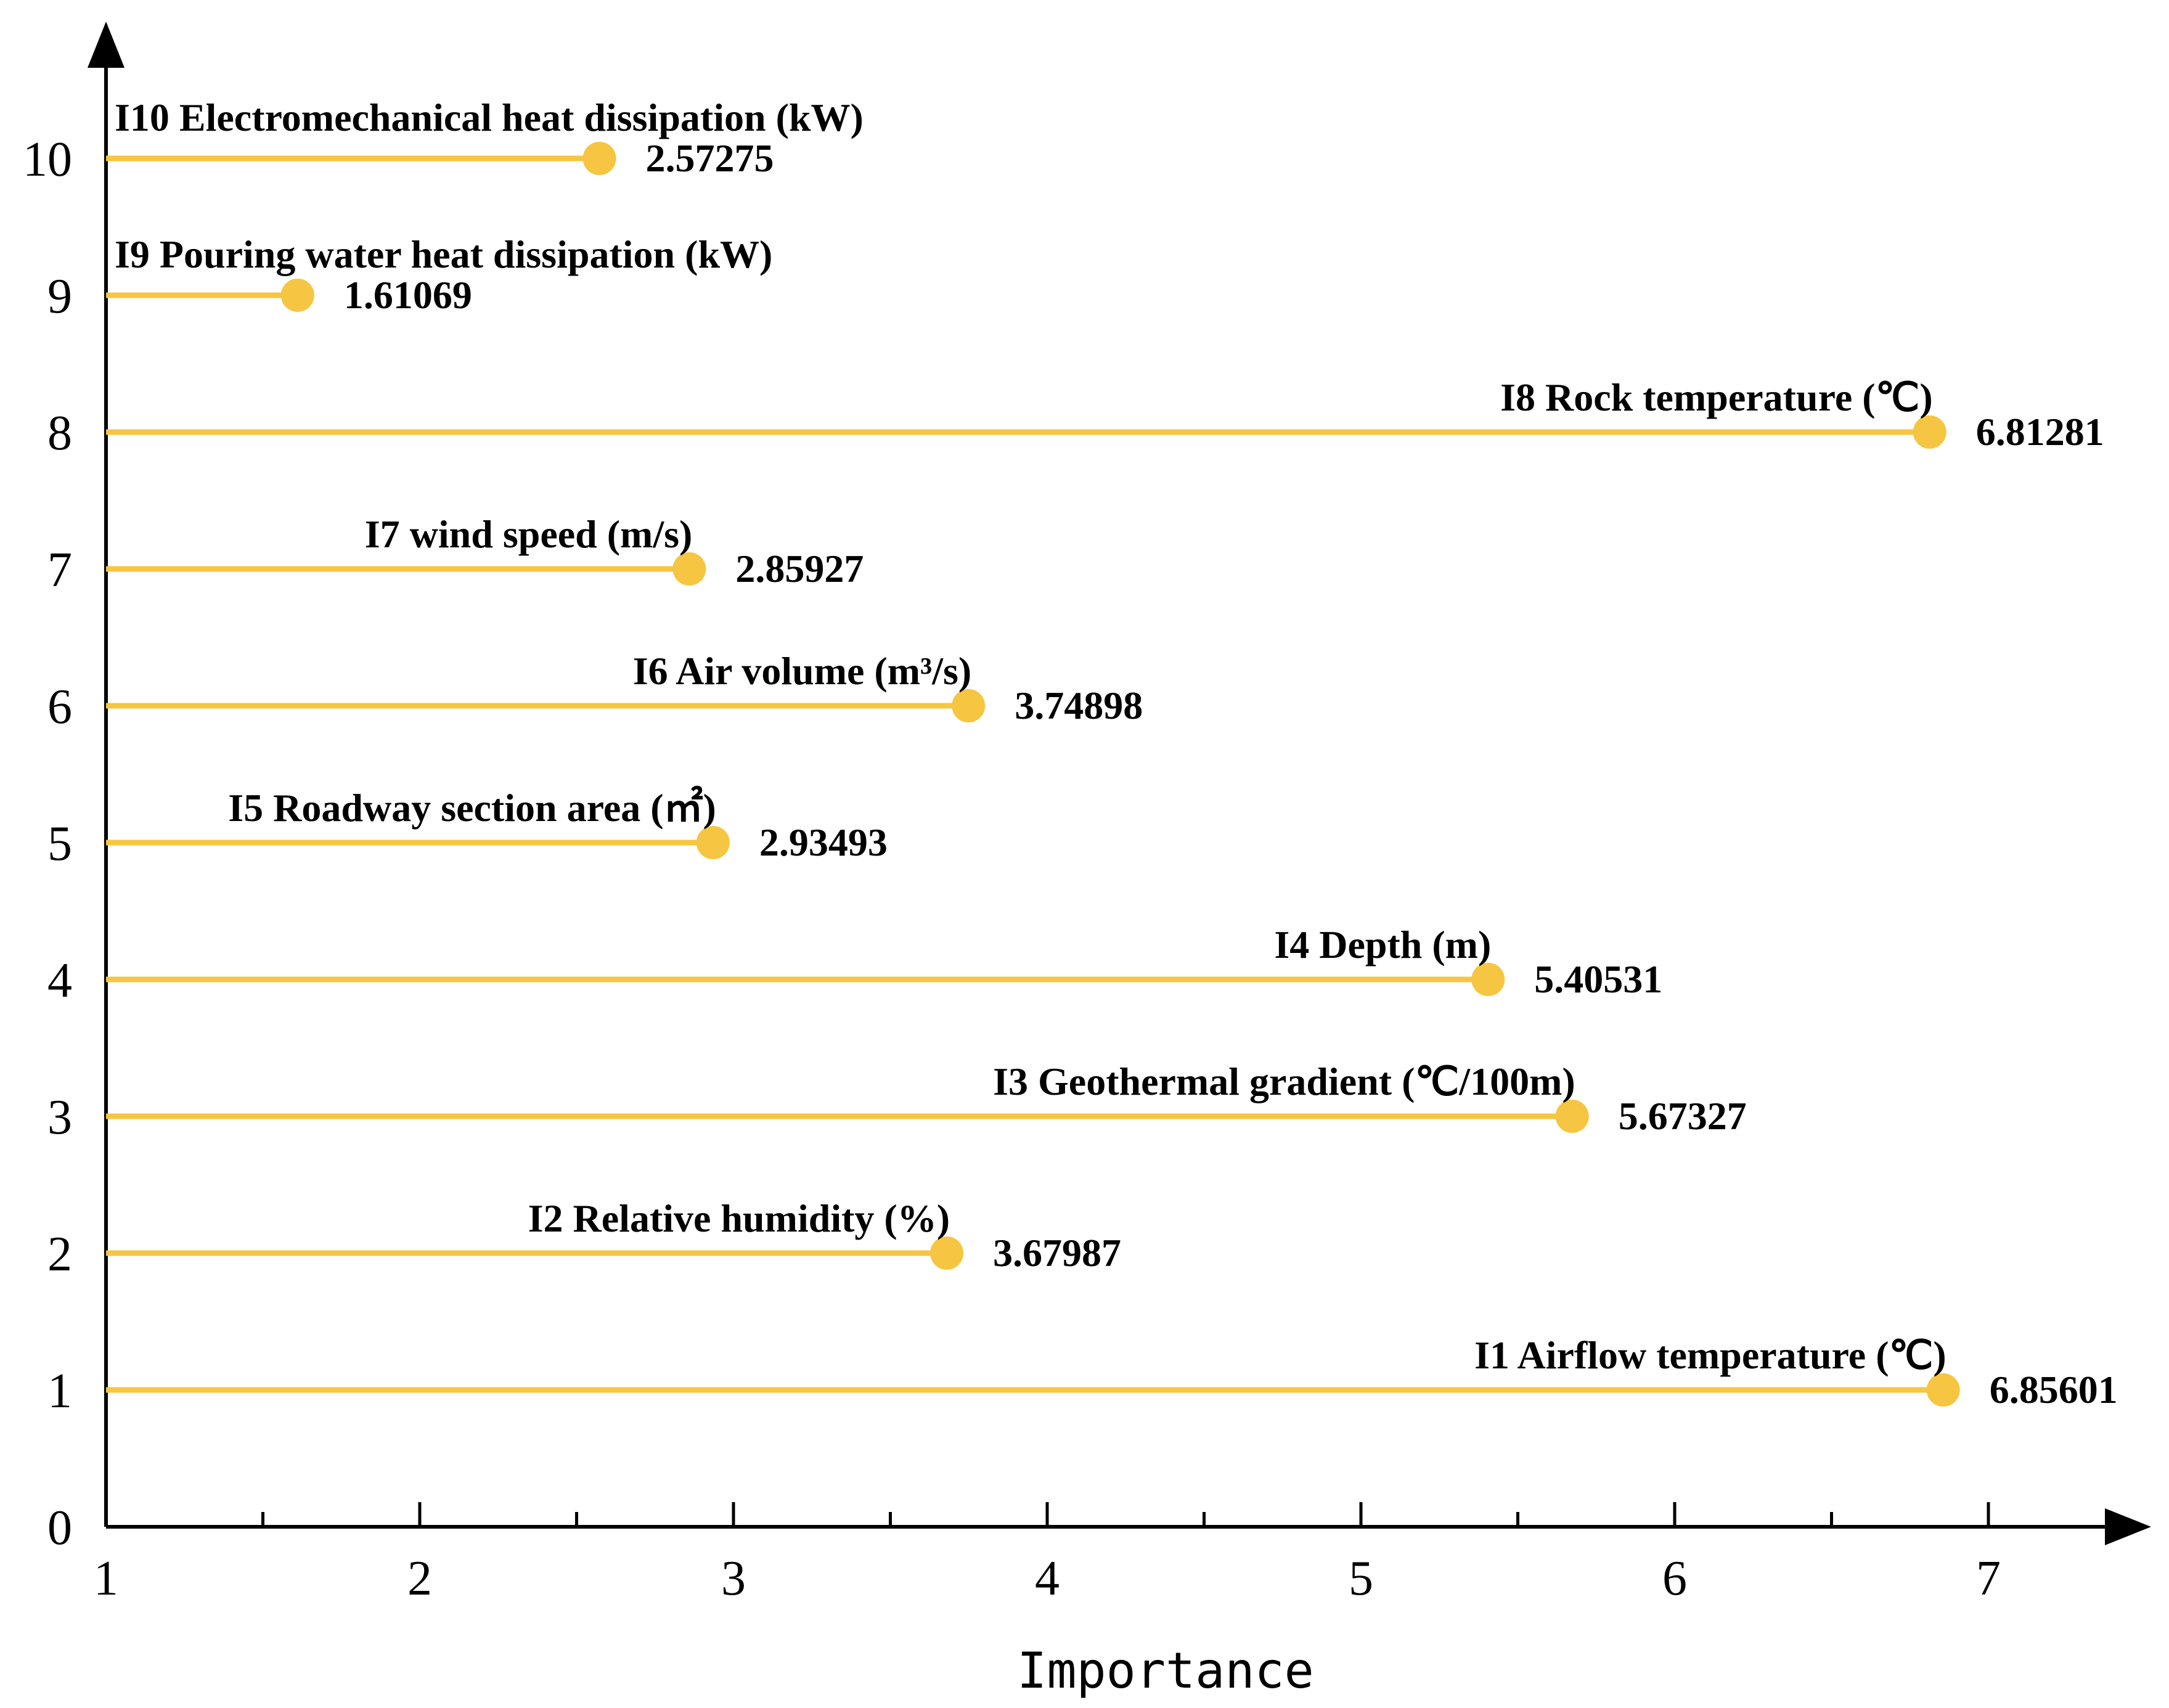  What do you see at coordinates (59, 1254) in the screenshot?
I see `y-tick-label: 2` at bounding box center [59, 1254].